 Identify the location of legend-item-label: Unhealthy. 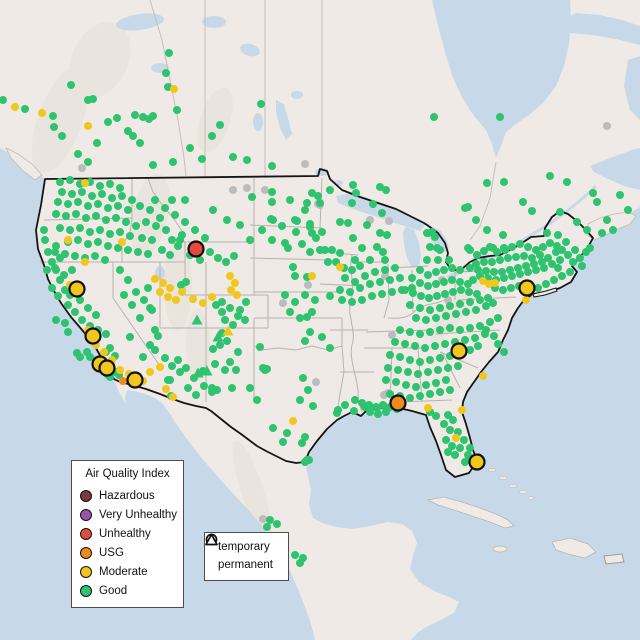
(125, 533).